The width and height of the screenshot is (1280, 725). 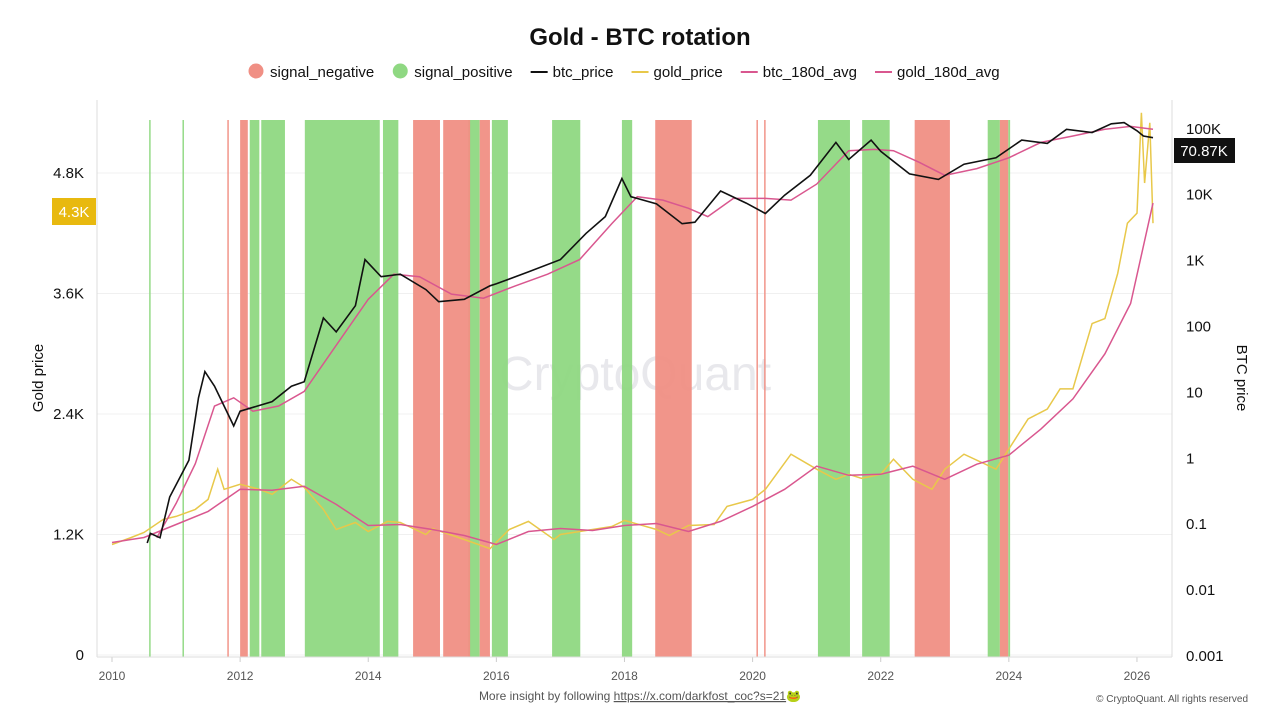 I want to click on btc-last-value: 70.87K, so click(x=1204, y=151).